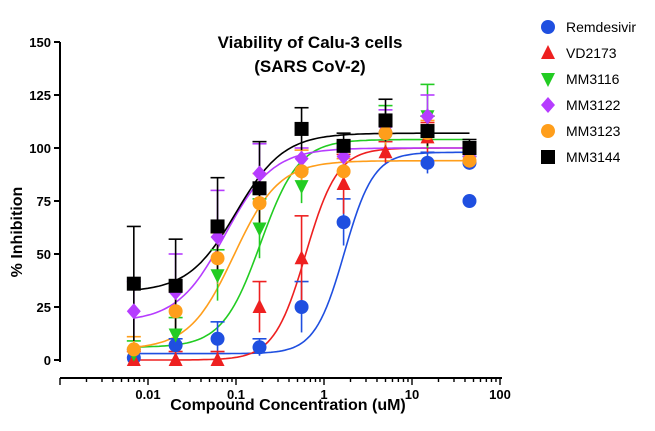 This screenshot has width=655, height=431. Describe the element at coordinates (309, 66) in the screenshot. I see `chart-title-line-2: (SARS CoV-2)` at that location.